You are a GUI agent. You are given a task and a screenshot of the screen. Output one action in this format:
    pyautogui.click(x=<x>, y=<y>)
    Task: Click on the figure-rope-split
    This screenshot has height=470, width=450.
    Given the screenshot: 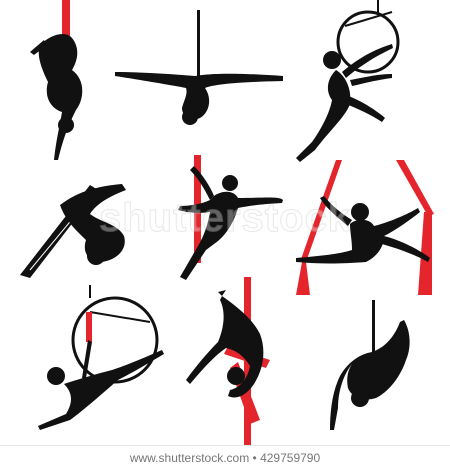 What is the action you would take?
    pyautogui.click(x=199, y=67)
    